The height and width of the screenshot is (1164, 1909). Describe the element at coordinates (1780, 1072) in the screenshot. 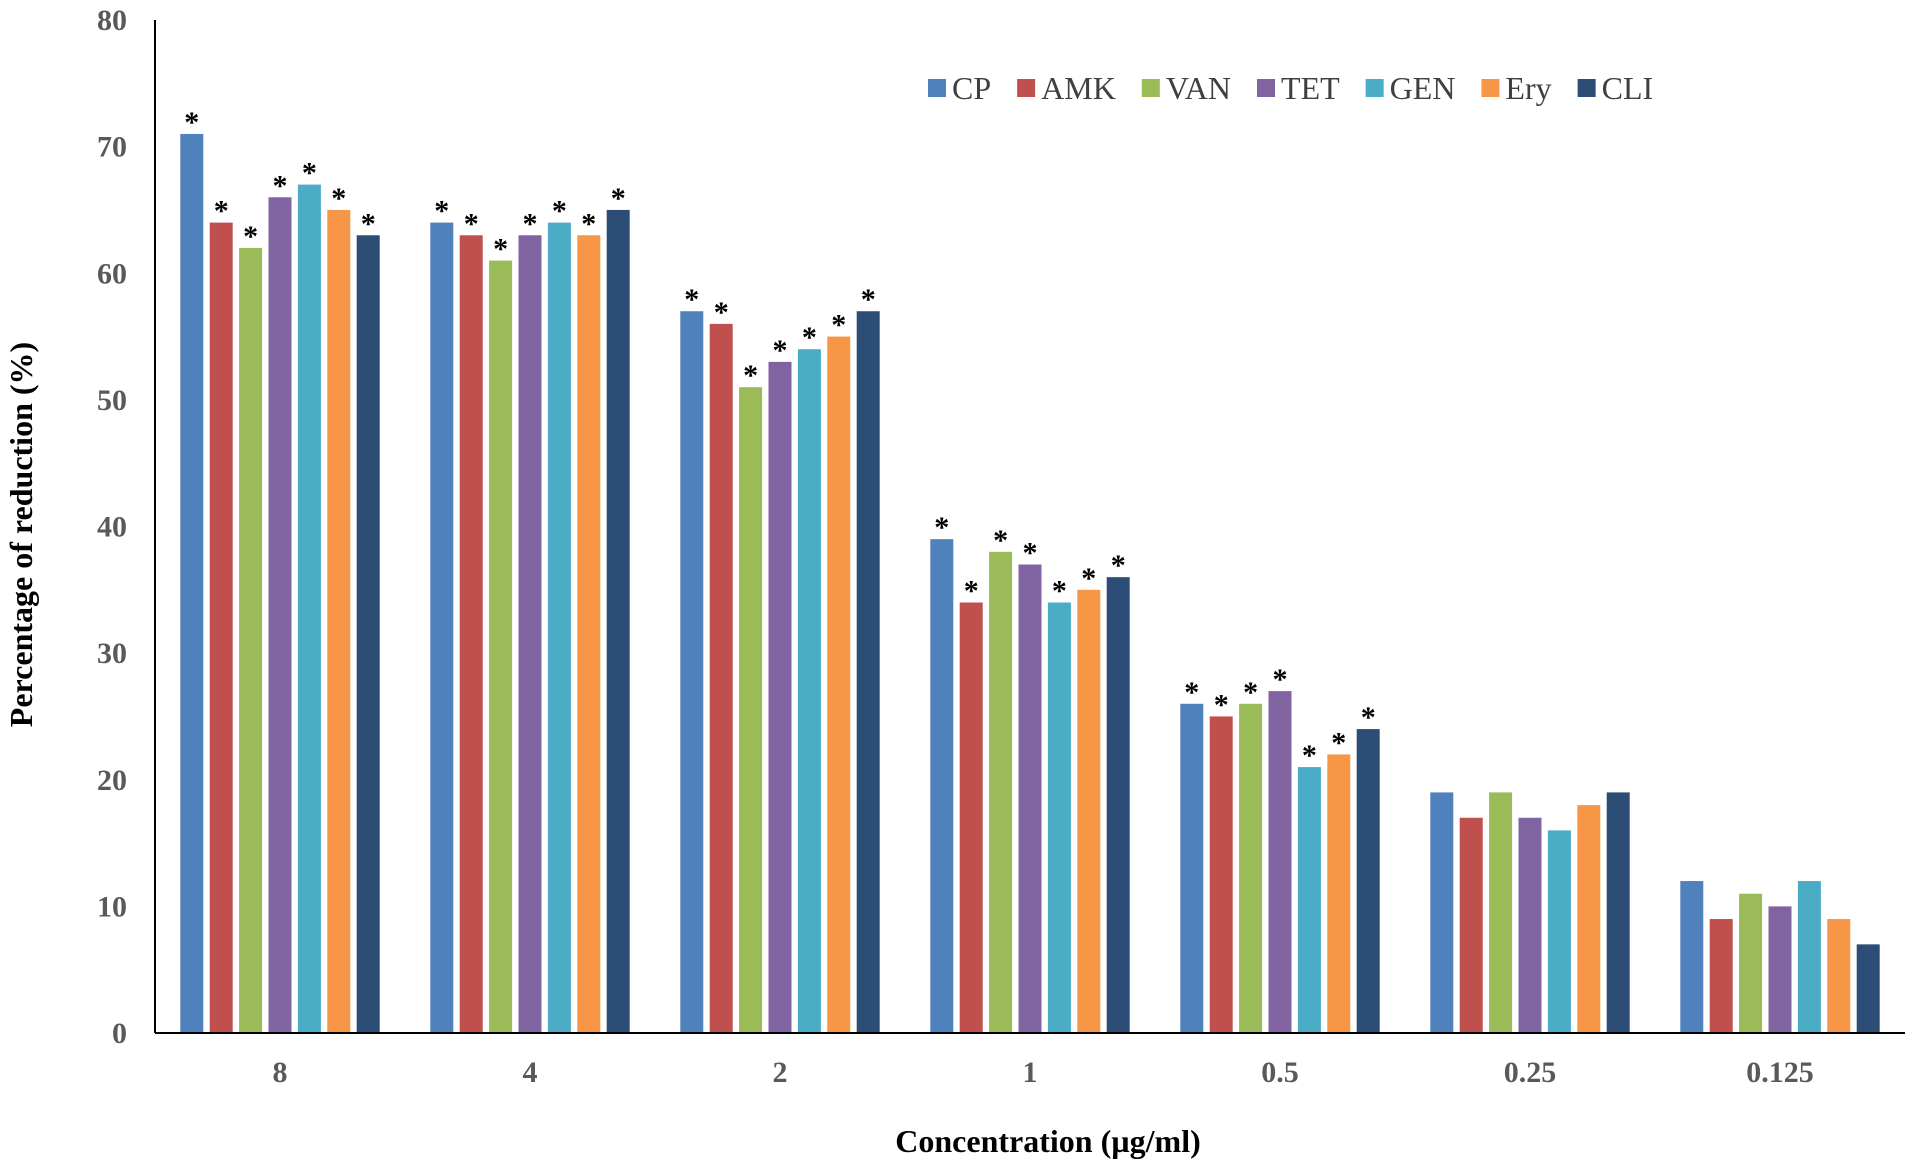

I see `x-tick-label: 0.125` at that location.